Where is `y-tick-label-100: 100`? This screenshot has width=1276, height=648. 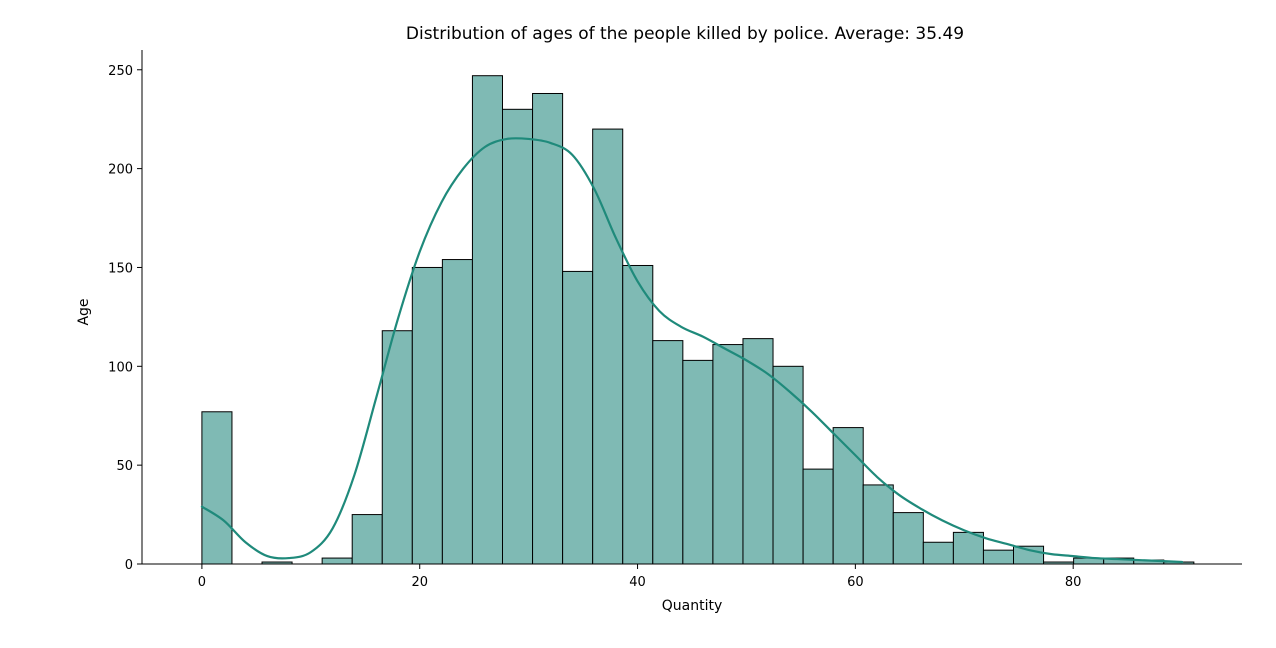 y-tick-label-100: 100 is located at coordinates (120, 367).